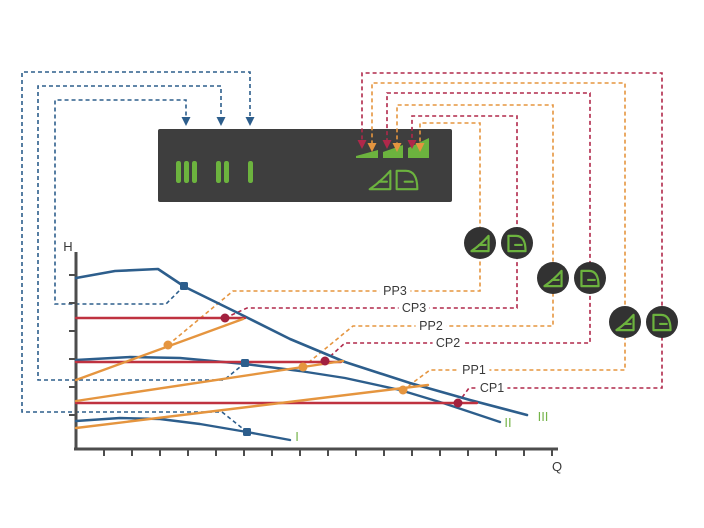  What do you see at coordinates (250, 121) in the screenshot?
I see `route-speed-i-arrow` at bounding box center [250, 121].